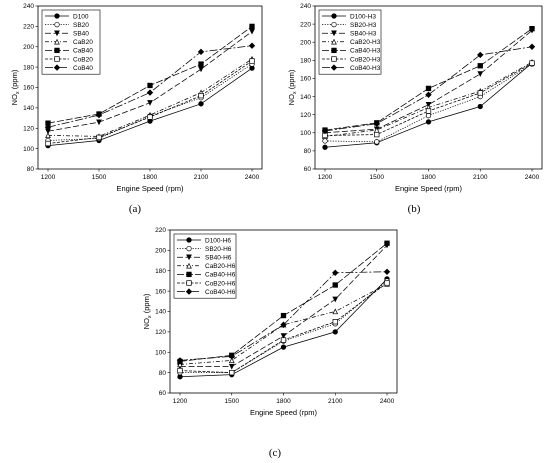 The width and height of the screenshot is (550, 463). Describe the element at coordinates (150, 316) in the screenshot. I see `y-axis-label-sub: x` at that location.